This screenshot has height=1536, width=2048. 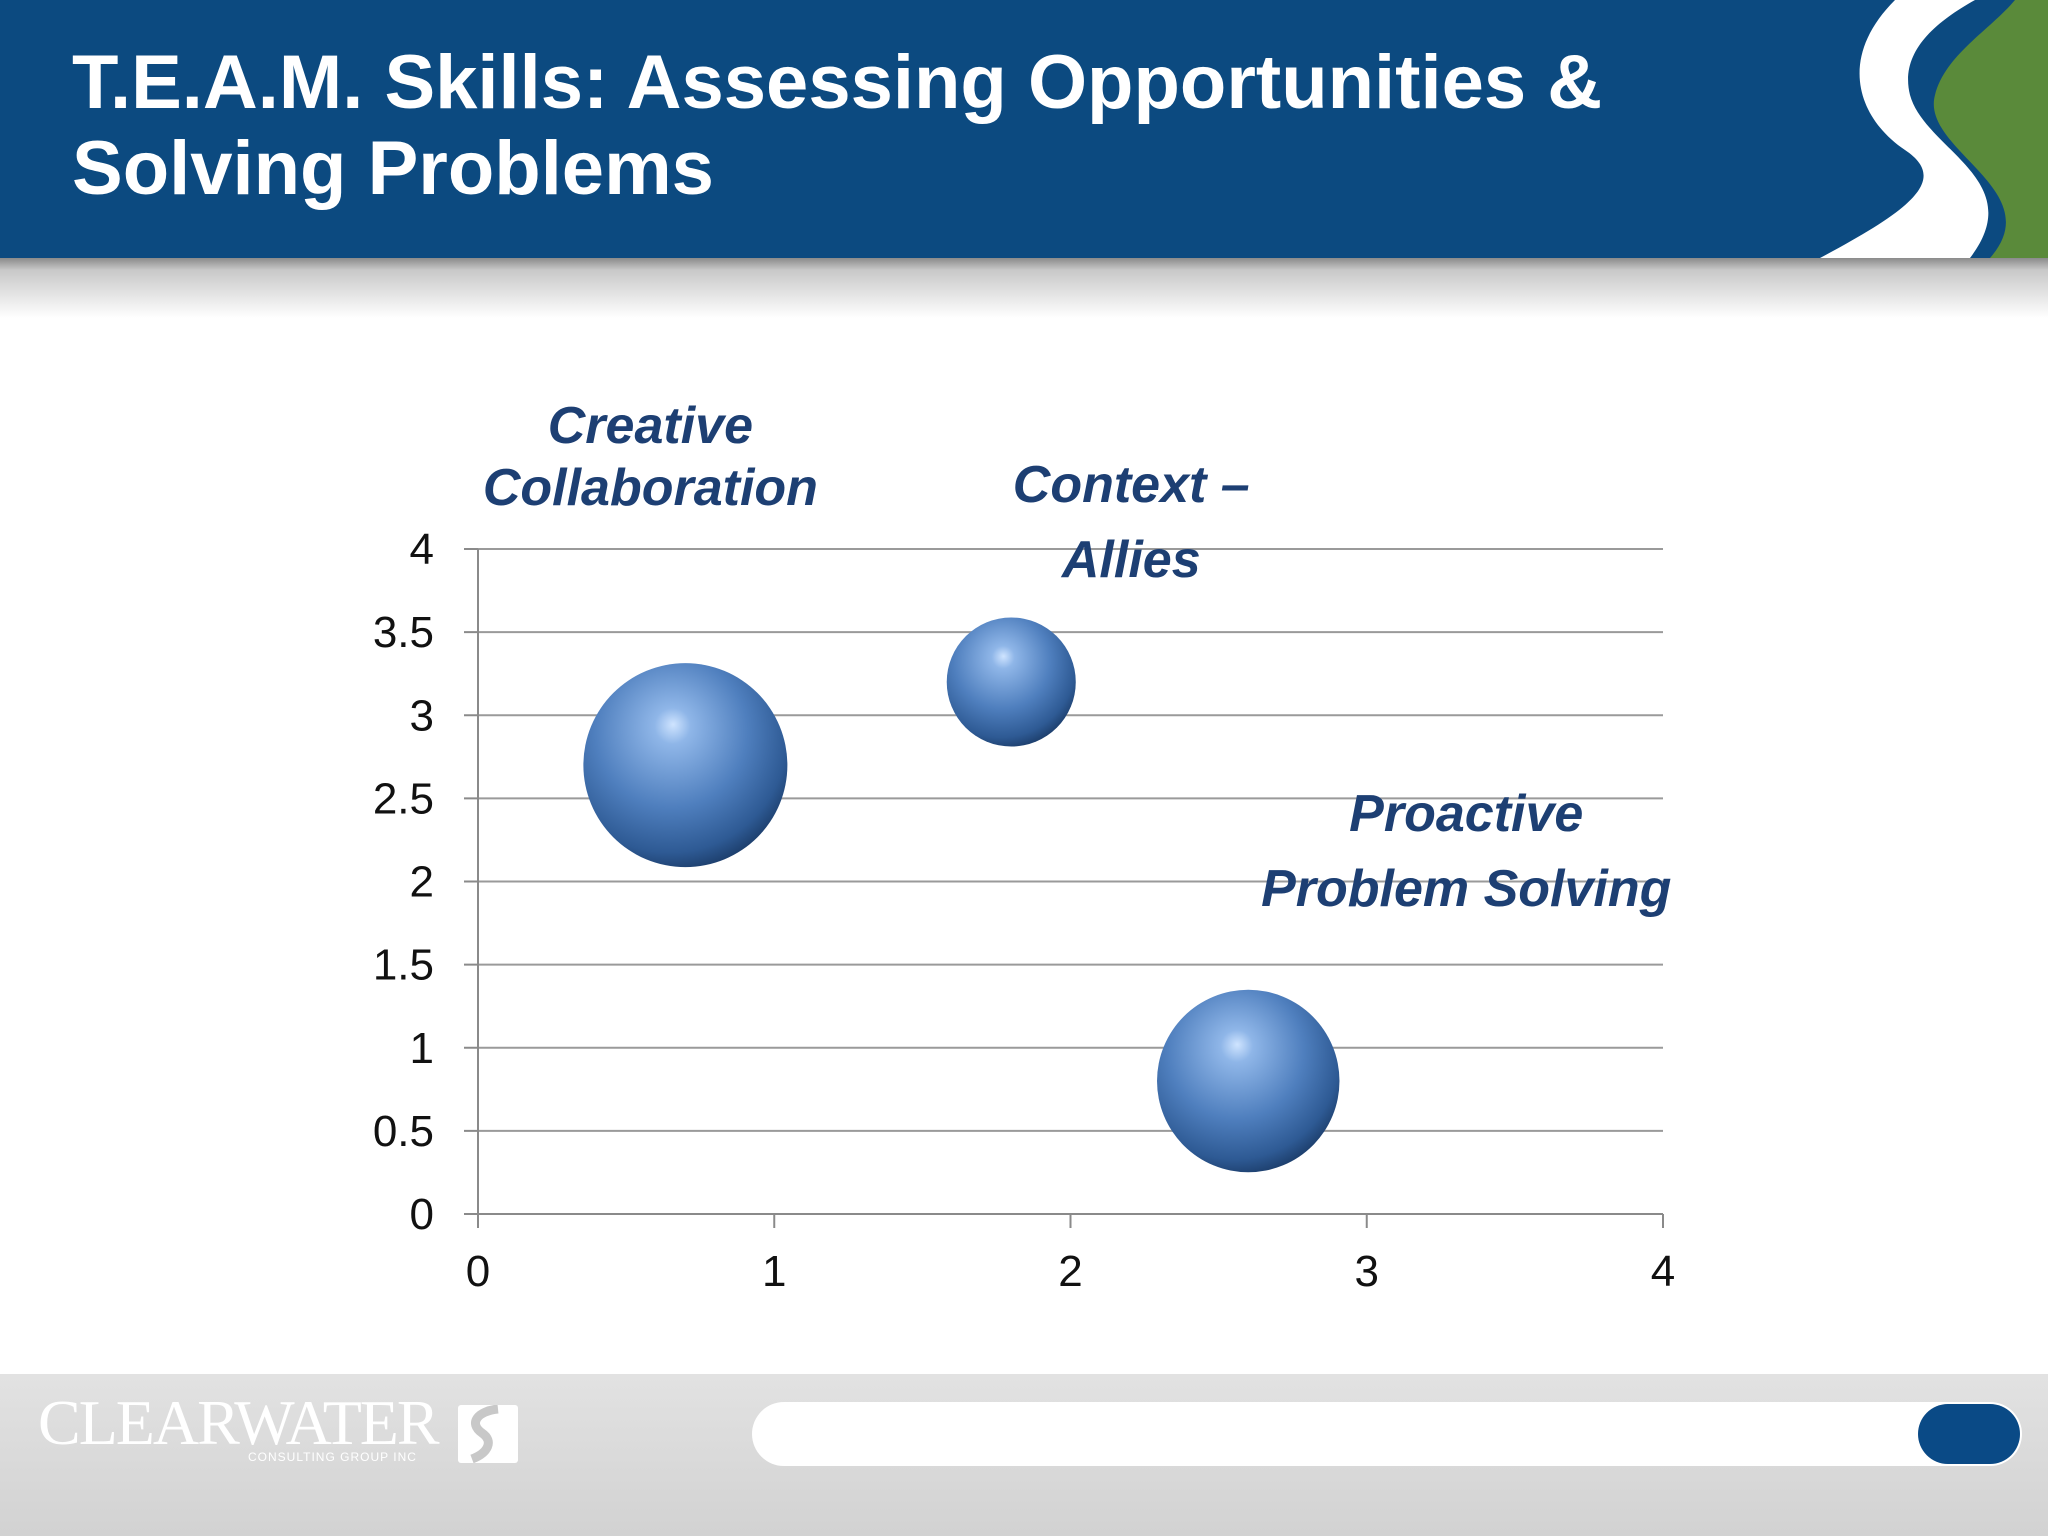 What do you see at coordinates (1367, 1271) in the screenshot?
I see `x-tick-label: 3` at bounding box center [1367, 1271].